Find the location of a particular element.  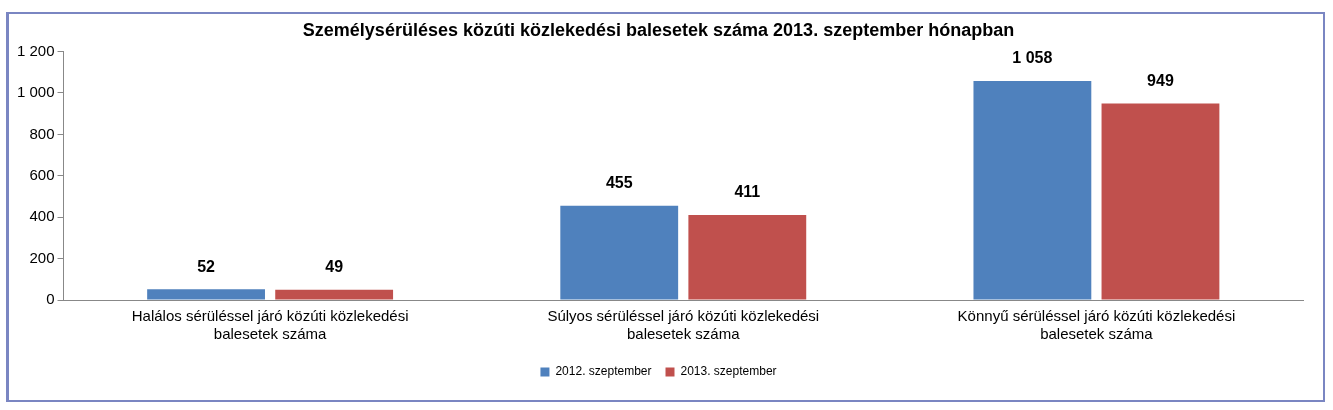

y-tick-label: 800 is located at coordinates (42, 133).